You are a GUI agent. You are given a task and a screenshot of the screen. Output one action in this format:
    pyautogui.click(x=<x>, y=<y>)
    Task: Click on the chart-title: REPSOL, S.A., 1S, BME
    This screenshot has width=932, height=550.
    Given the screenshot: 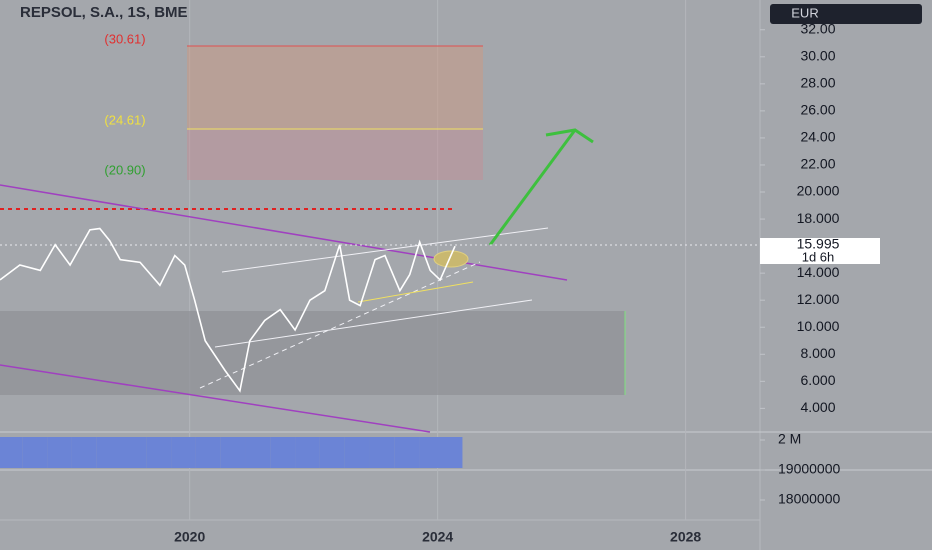 What is the action you would take?
    pyautogui.click(x=104, y=12)
    